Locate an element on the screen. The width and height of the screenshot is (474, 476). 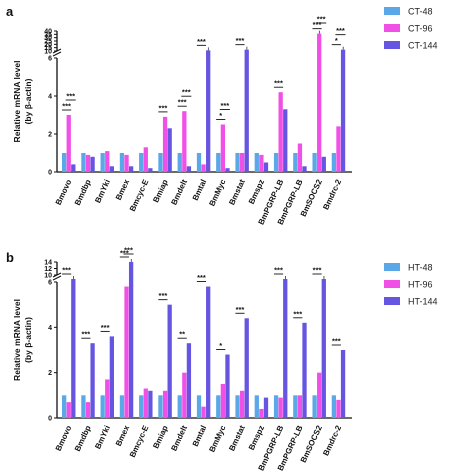
x-category-label-b: Bmdrc-2 is located at coordinates (332, 441).